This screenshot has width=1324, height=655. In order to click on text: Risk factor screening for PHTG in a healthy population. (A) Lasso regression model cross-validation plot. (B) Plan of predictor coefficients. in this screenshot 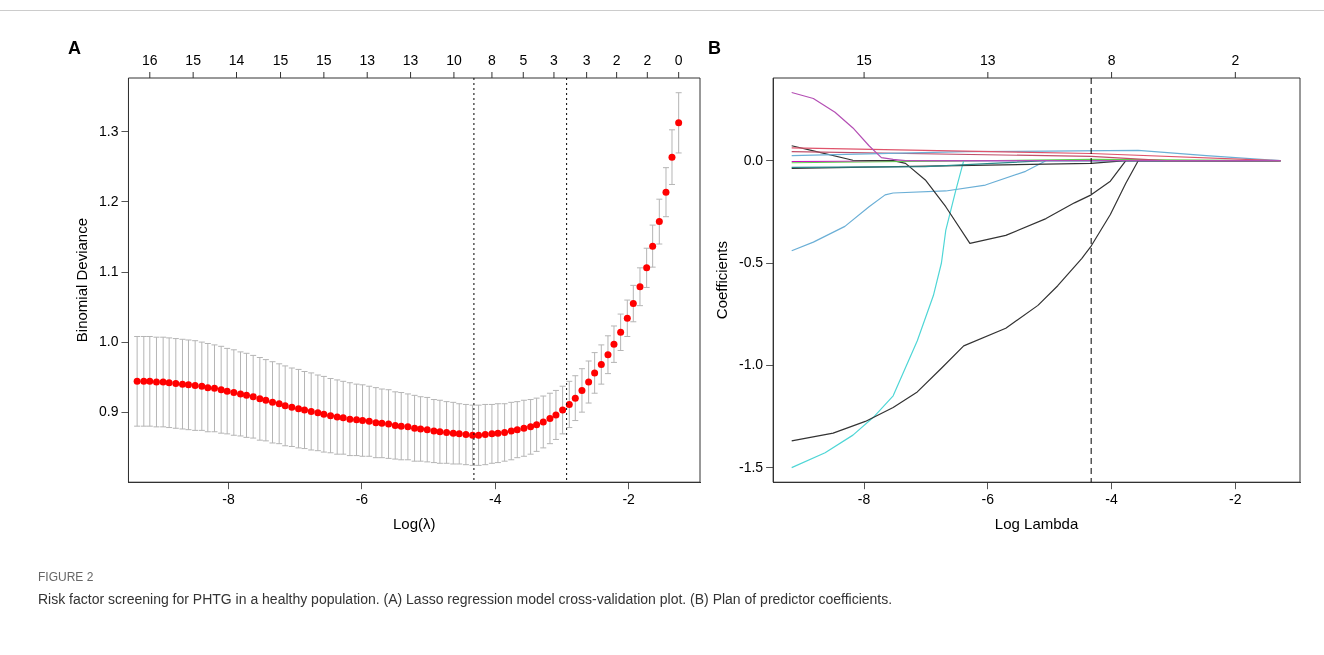, I will do `click(465, 599)`.